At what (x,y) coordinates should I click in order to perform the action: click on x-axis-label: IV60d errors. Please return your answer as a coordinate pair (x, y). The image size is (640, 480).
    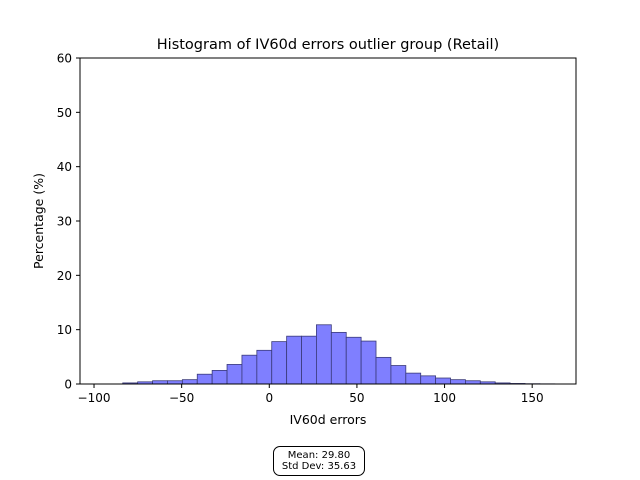
    Looking at the image, I should click on (328, 419).